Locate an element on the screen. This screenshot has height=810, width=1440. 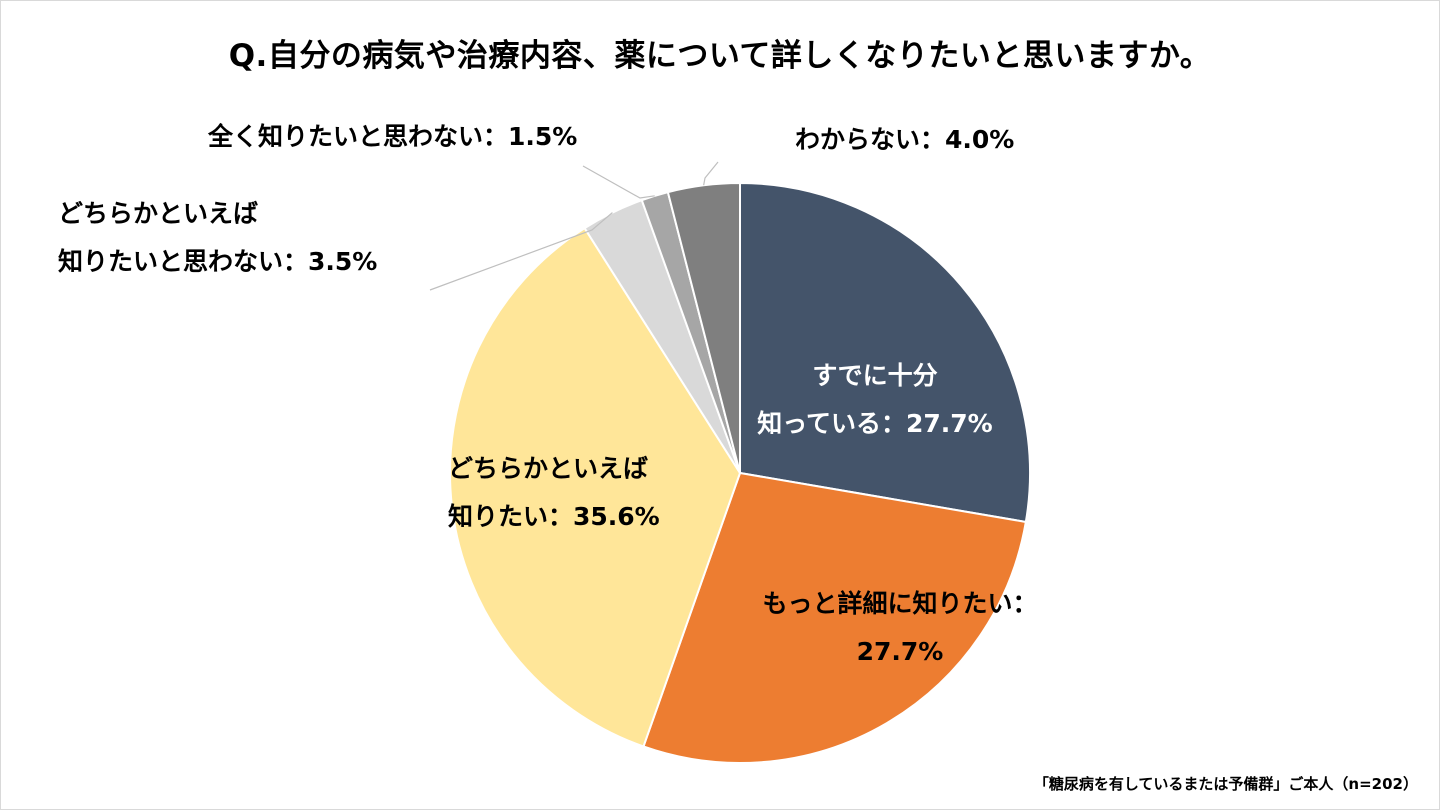
leader-lines is located at coordinates (574, 226).